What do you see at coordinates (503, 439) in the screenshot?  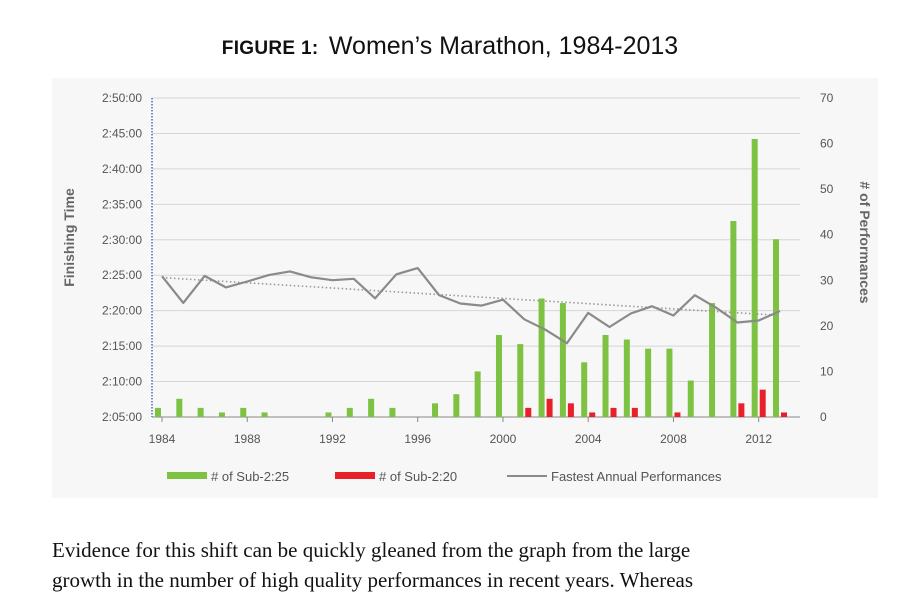 I see `x-tick-label: 2000` at bounding box center [503, 439].